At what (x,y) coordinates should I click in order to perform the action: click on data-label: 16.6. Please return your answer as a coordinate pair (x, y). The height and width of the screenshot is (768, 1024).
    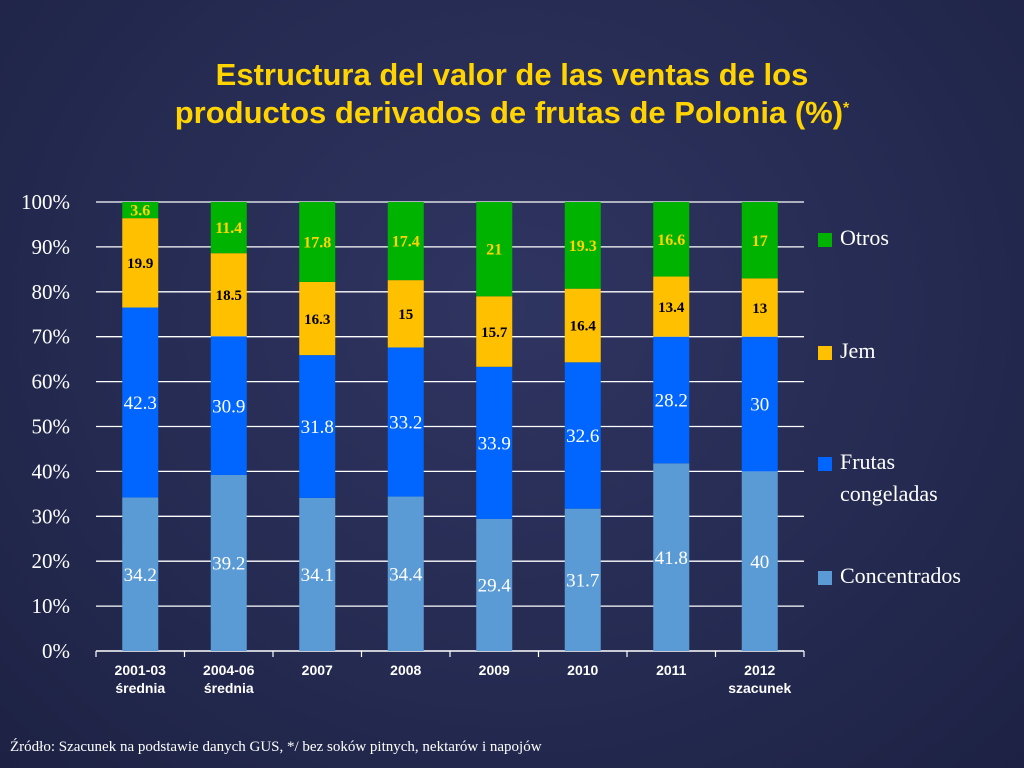
    Looking at the image, I should click on (671, 240).